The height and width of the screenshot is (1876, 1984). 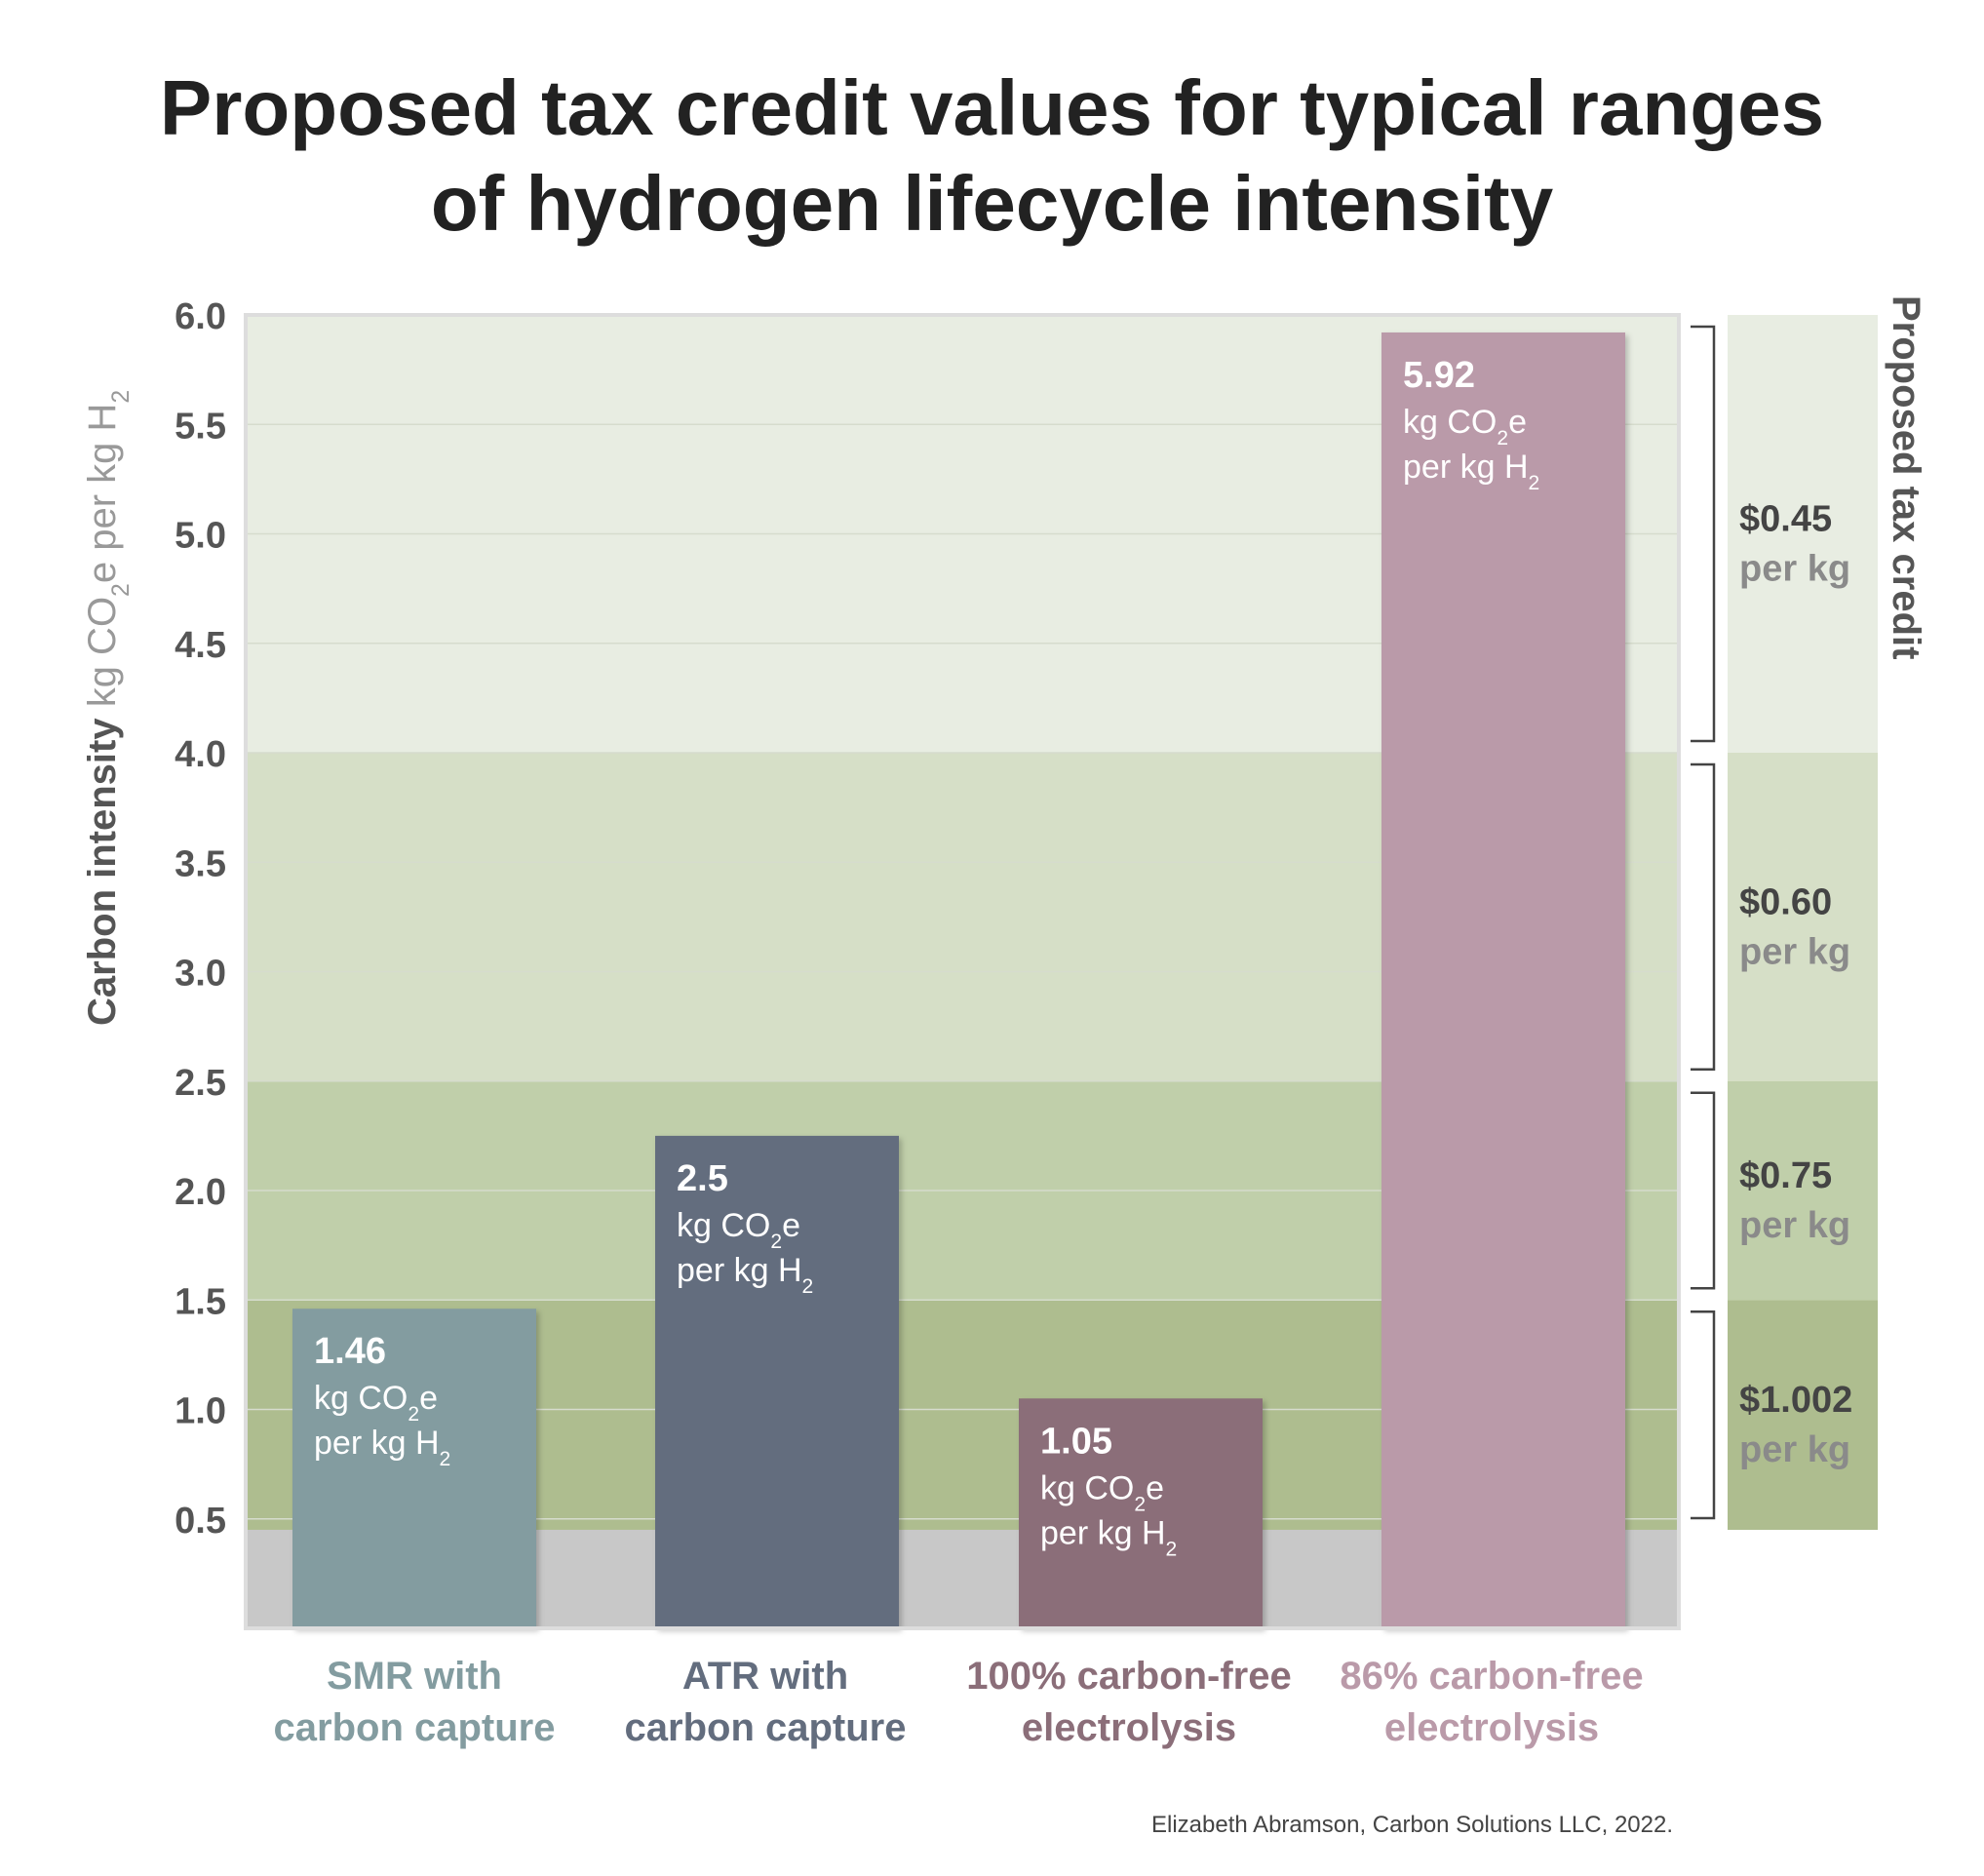 What do you see at coordinates (765, 1676) in the screenshot?
I see `category-label-1-line-0: ATR with` at bounding box center [765, 1676].